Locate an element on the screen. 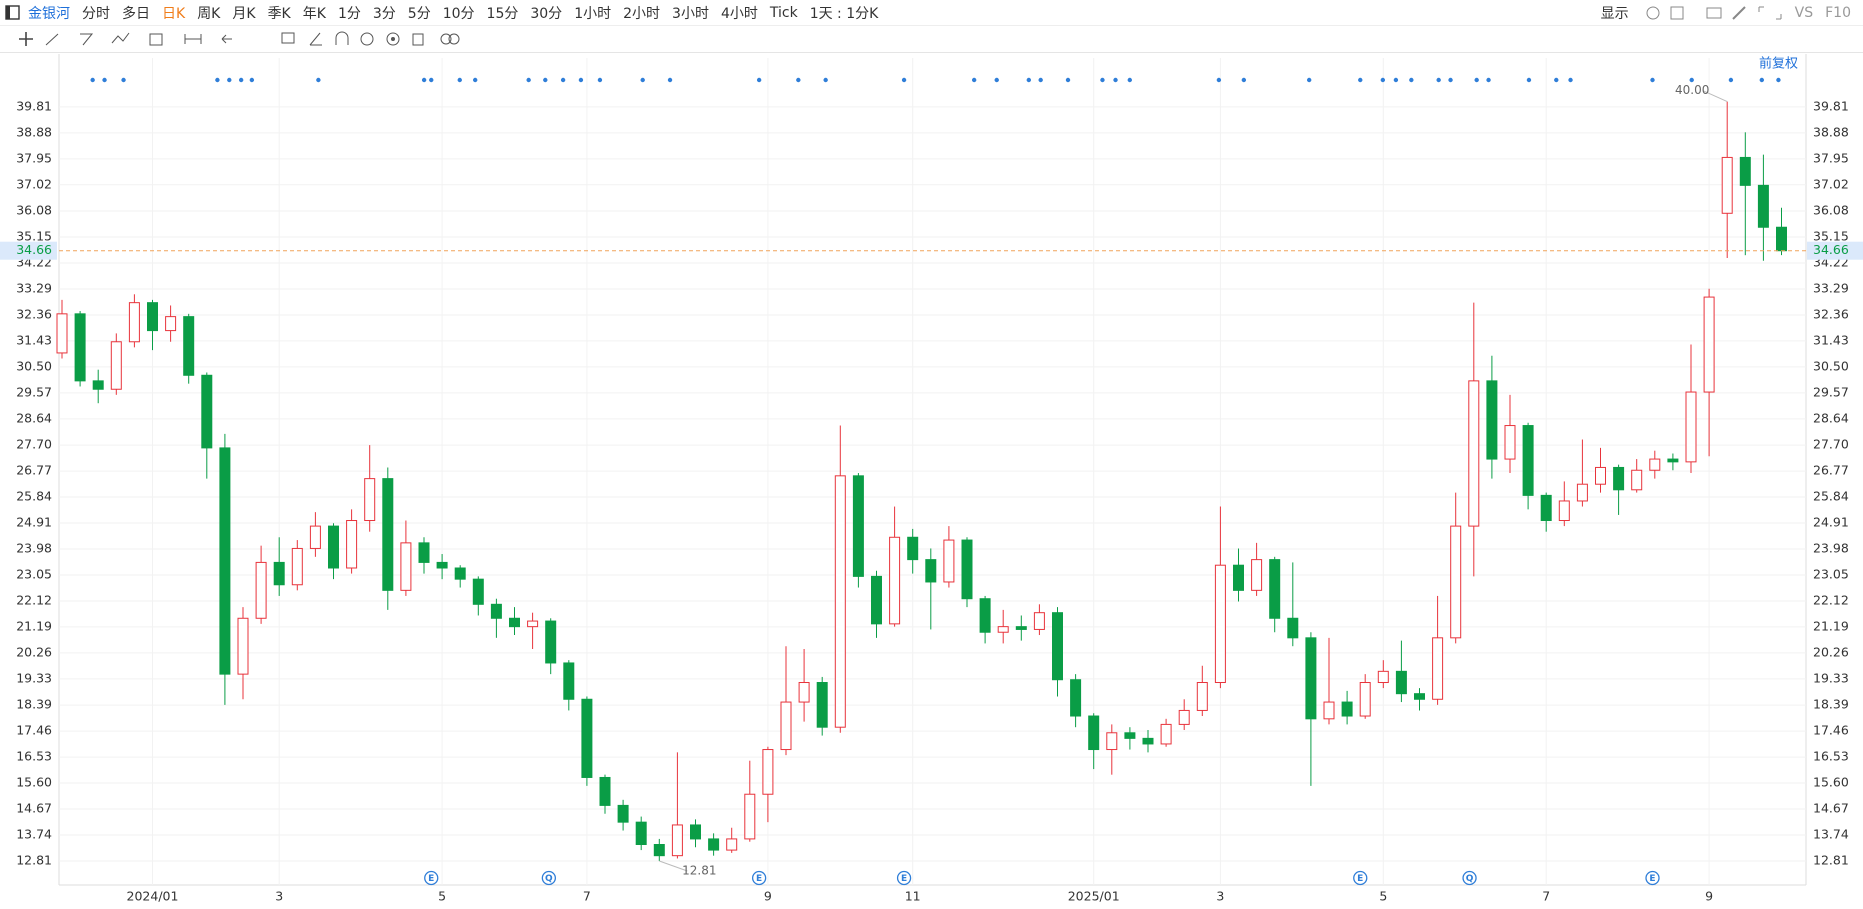  y-tick-label-right: 33.29 is located at coordinates (1831, 287).